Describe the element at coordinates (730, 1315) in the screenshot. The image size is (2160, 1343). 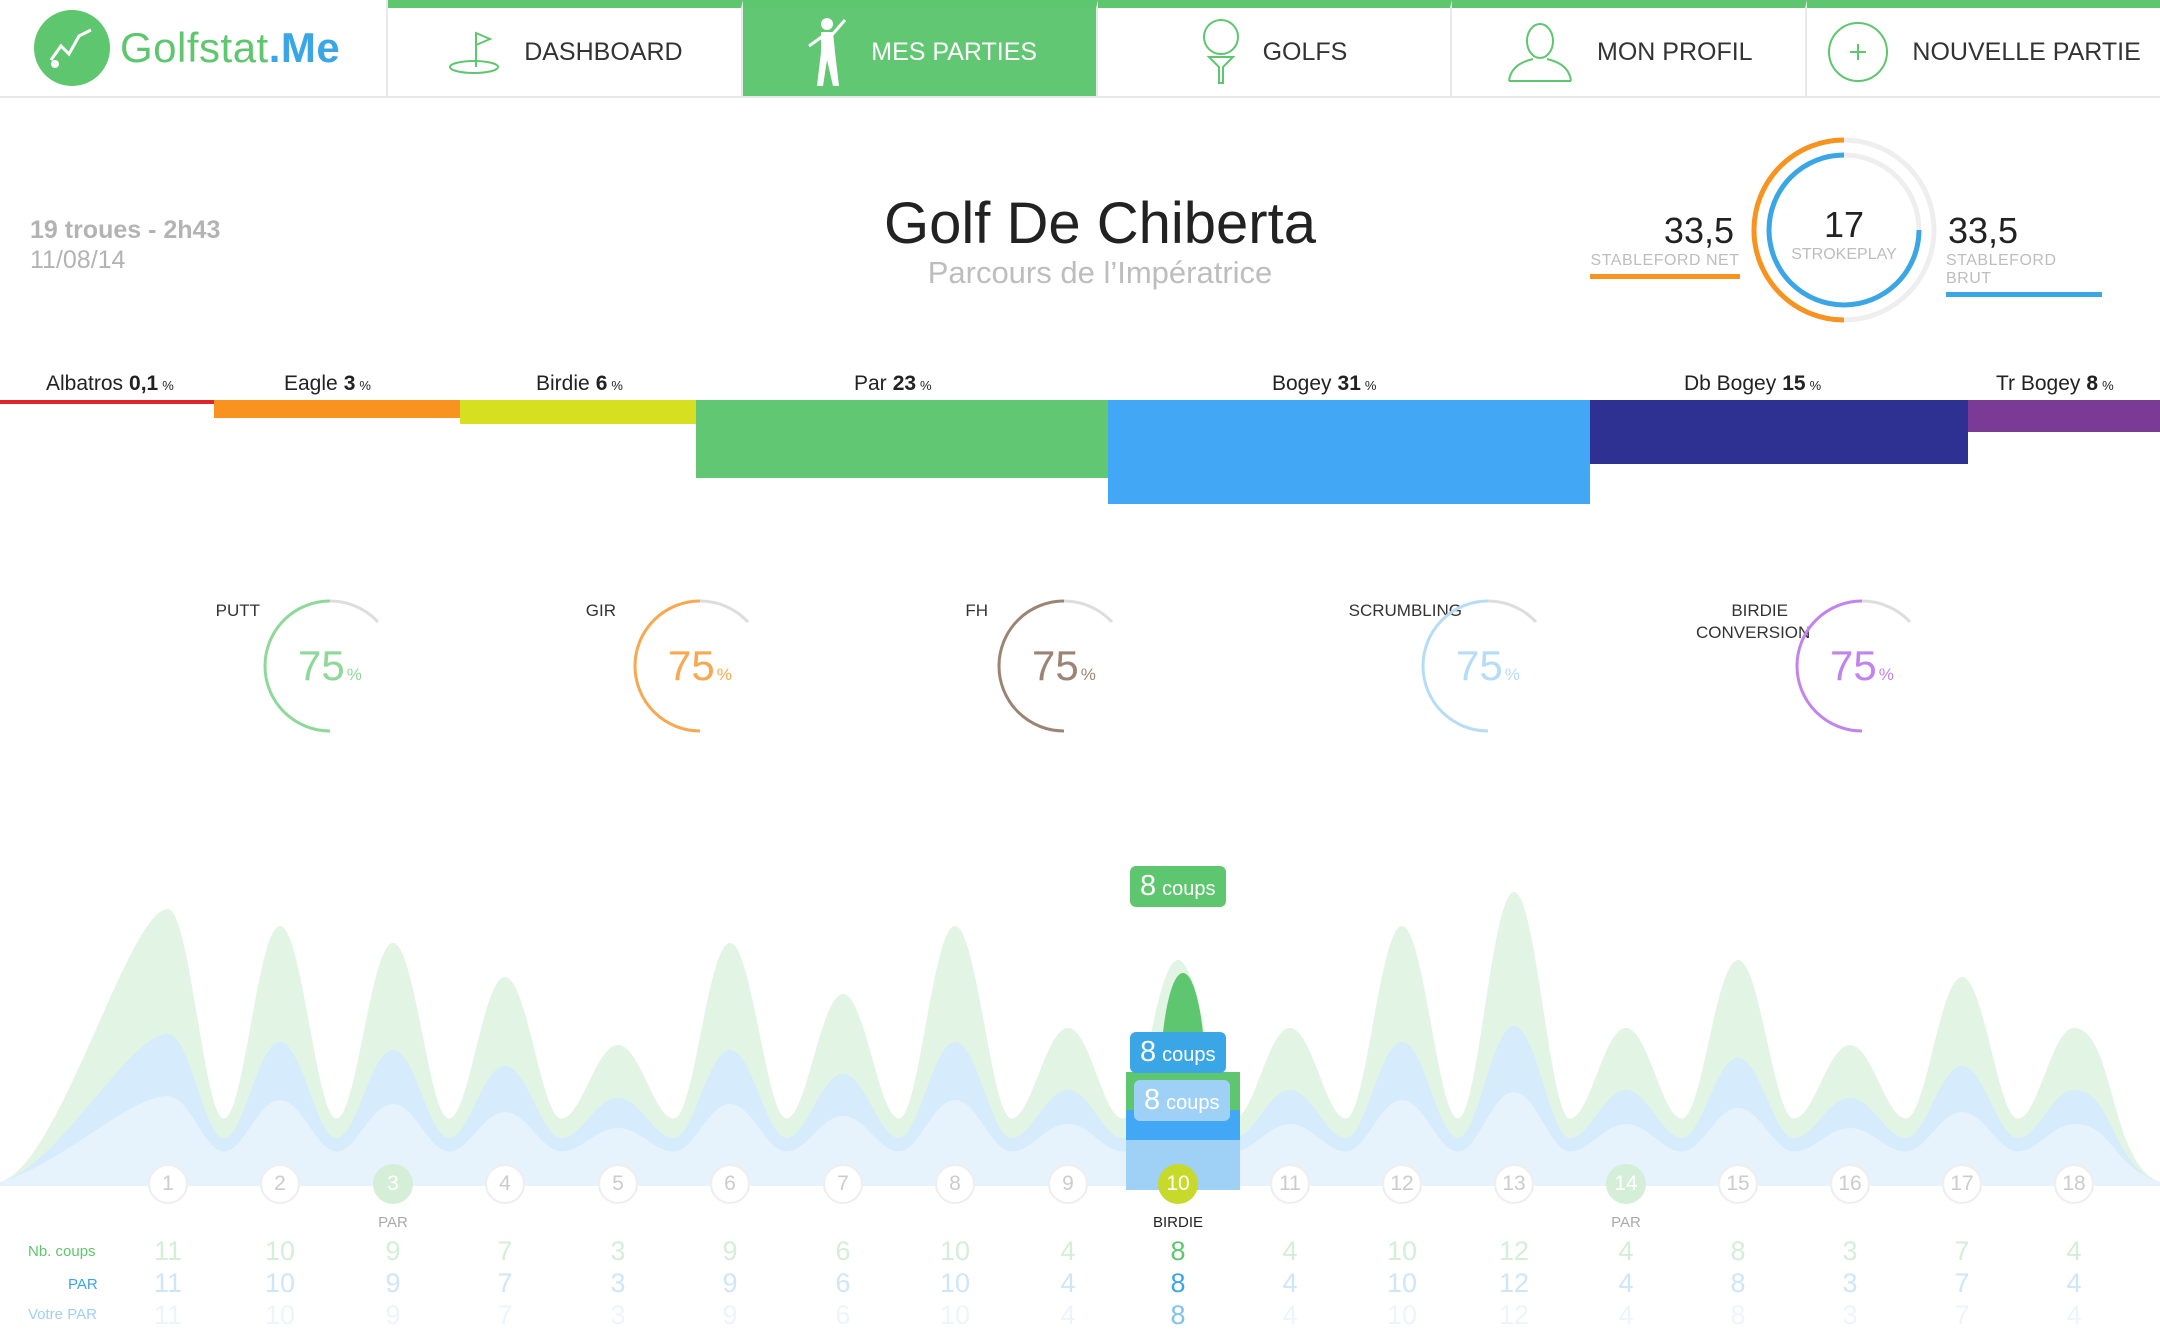
I see `cell-your-par-6: 9` at that location.